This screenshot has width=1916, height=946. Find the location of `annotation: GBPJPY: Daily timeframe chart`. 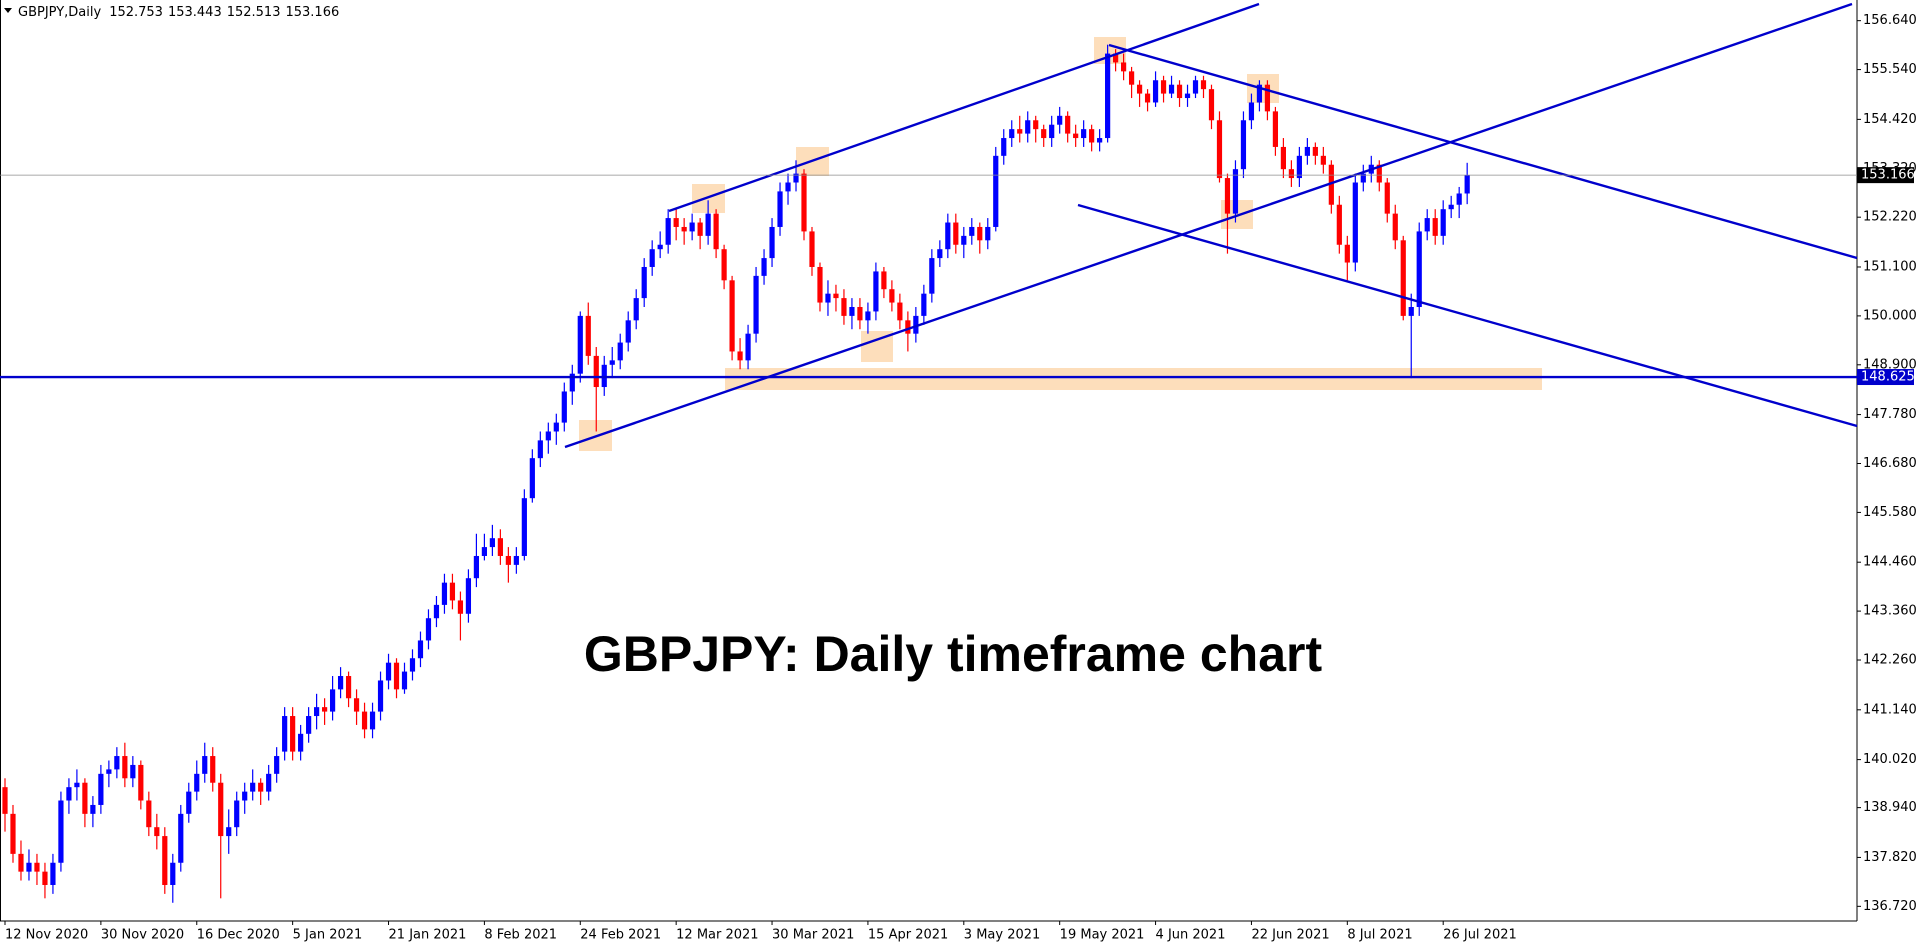

annotation: GBPJPY: Daily timeframe chart is located at coordinates (953, 654).